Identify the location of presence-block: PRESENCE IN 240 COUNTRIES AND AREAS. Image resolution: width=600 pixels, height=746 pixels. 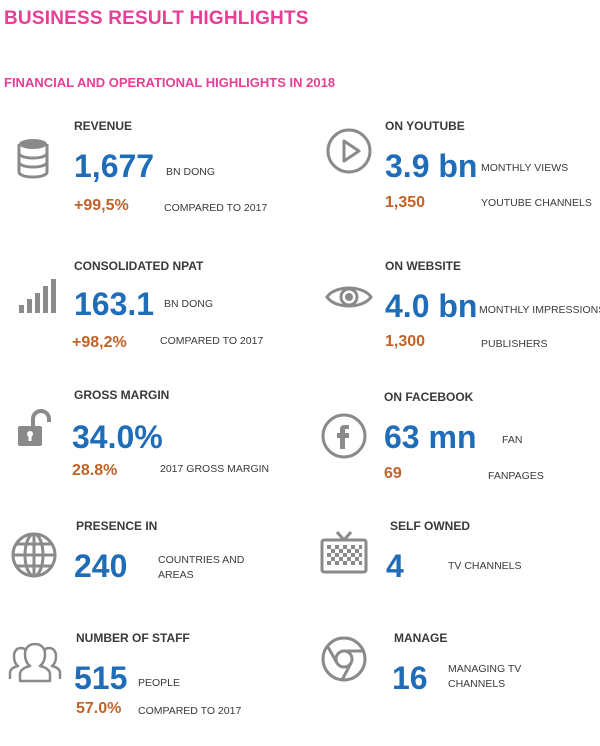
(155, 572).